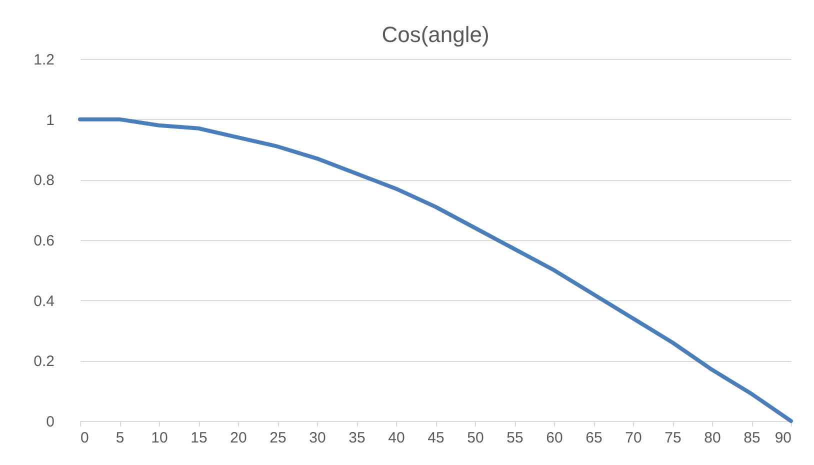 Image resolution: width=814 pixels, height=465 pixels. What do you see at coordinates (44, 181) in the screenshot?
I see `y-tick-label: 0.8` at bounding box center [44, 181].